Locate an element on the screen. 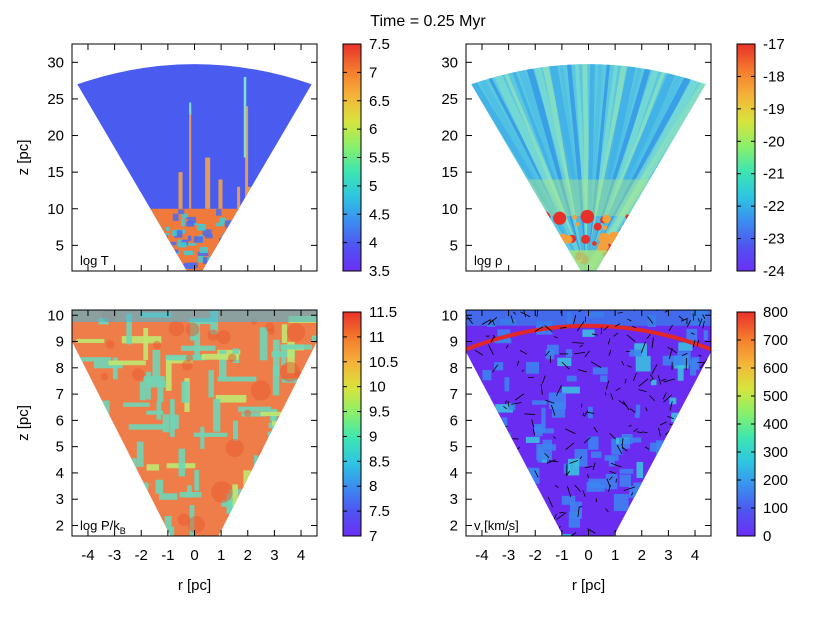 This screenshot has width=830, height=629. panel-velocity is located at coordinates (588, 423).